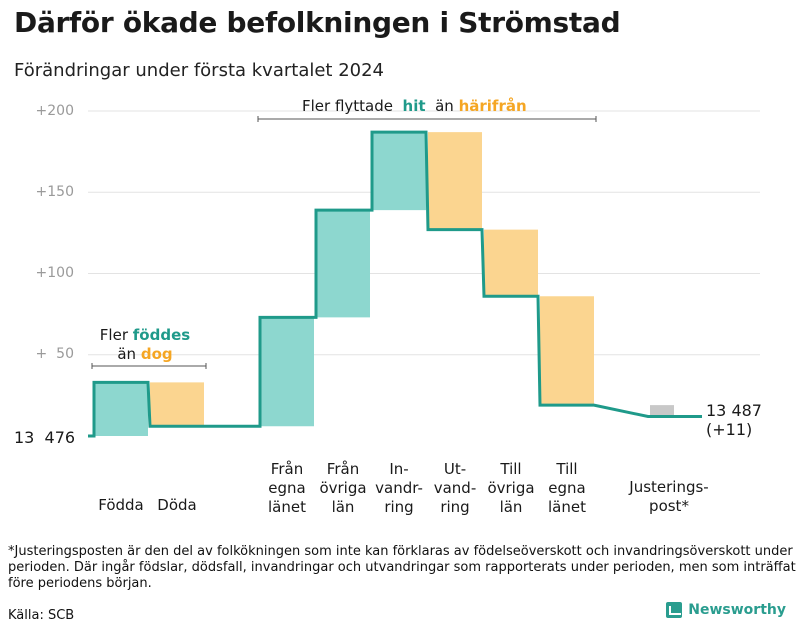  I want to click on x-axis-label-line: vandr-, so click(399, 488).